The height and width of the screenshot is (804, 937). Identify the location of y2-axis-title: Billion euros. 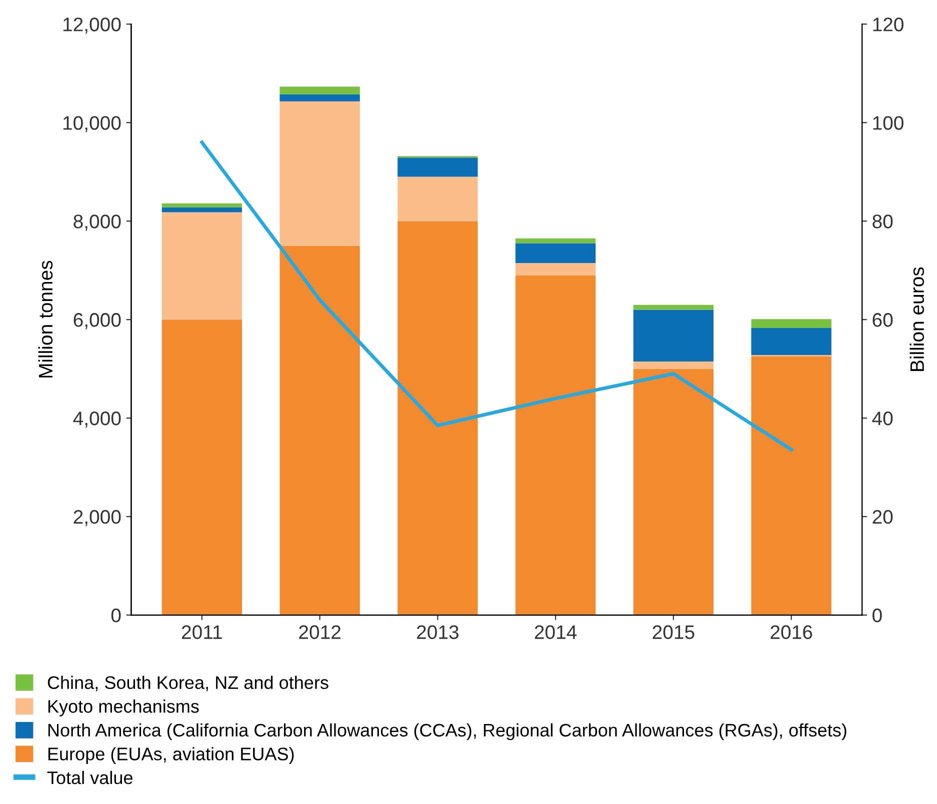
(917, 319).